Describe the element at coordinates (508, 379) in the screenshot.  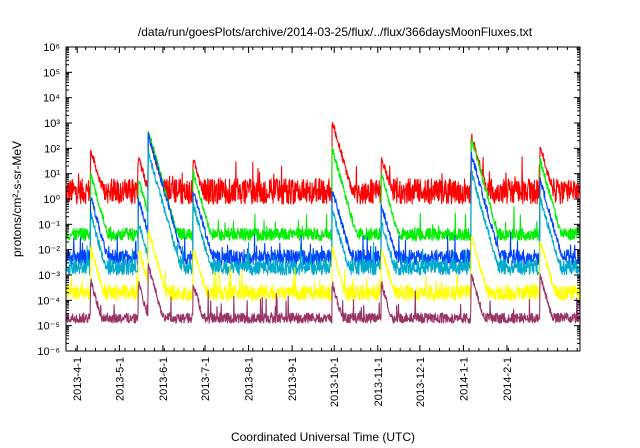
I see `x-tick-label: 2014-2-1` at that location.